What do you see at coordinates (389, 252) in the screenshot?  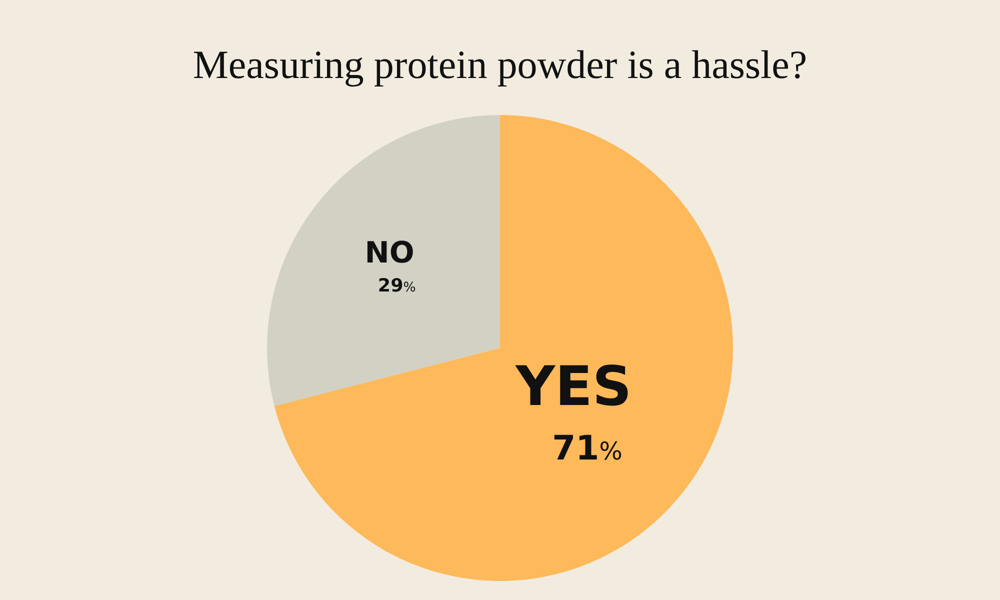 I see `slice-label: NO` at bounding box center [389, 252].